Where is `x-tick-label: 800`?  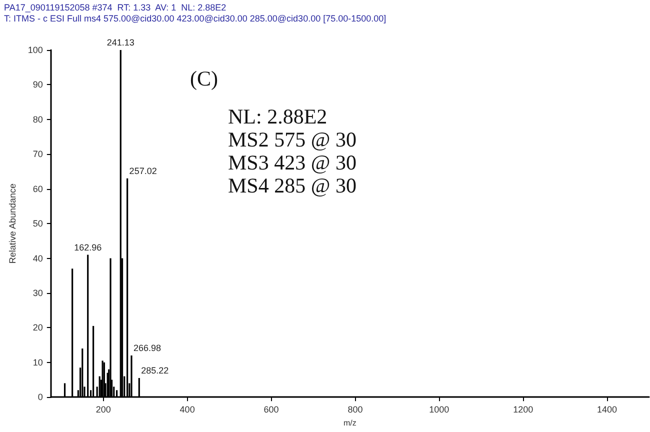 x-tick-label: 800 is located at coordinates (355, 409).